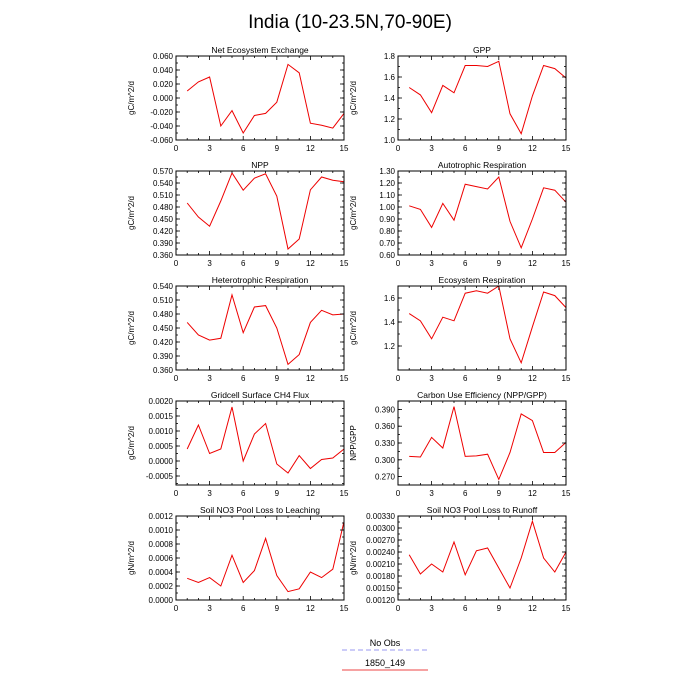 This screenshot has height=700, width=700. Describe the element at coordinates (310, 378) in the screenshot. I see `heterotrophic-respiration-xtick-label: 12` at that location.